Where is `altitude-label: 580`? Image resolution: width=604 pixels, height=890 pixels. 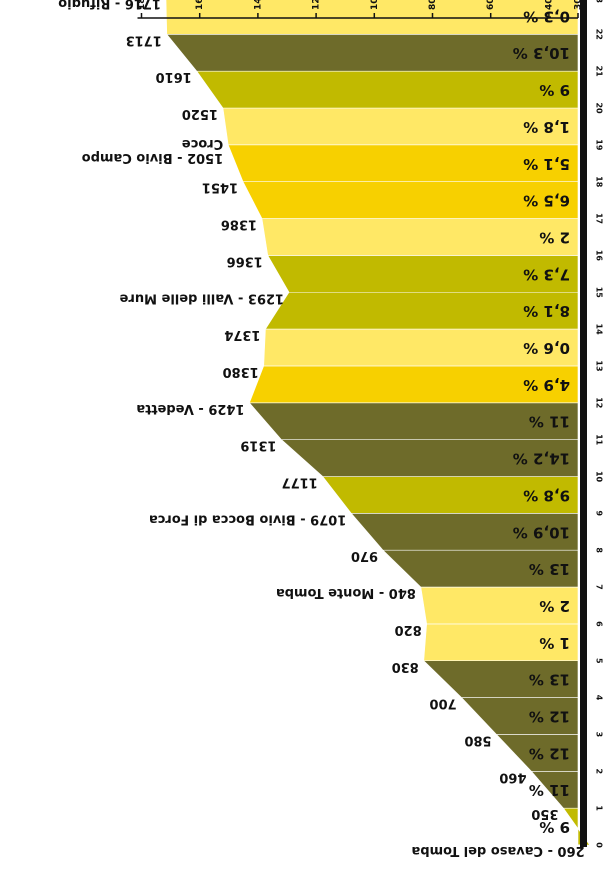 altitude-label: 580 is located at coordinates (477, 740).